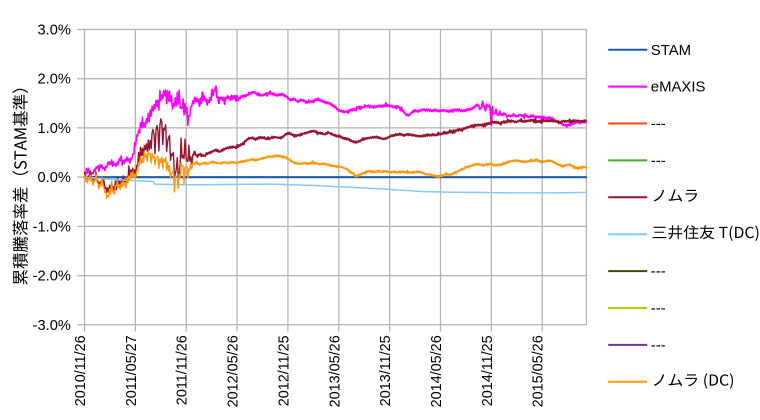 This screenshot has width=760, height=420. Describe the element at coordinates (132, 370) in the screenshot. I see `svg-text: 2011/05/27` at that location.